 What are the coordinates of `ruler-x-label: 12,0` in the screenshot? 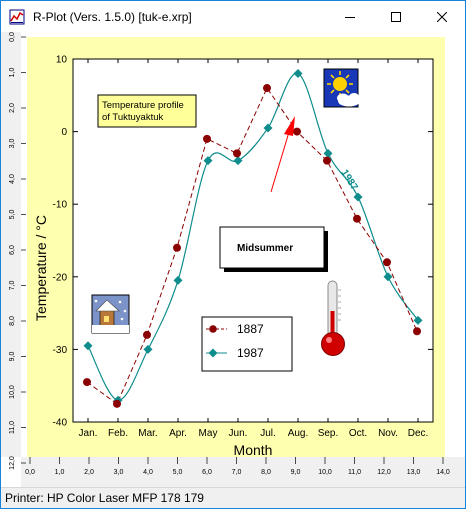 It's located at (384, 472).